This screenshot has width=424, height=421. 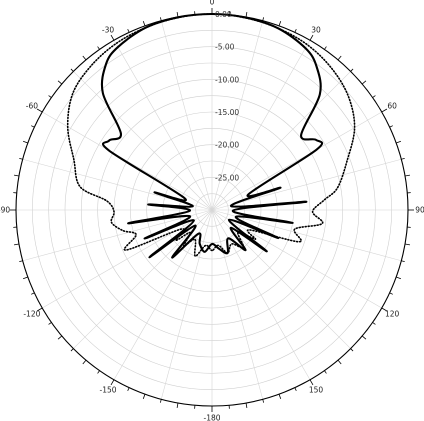 I want to click on angle-tick-label: 0, so click(x=212, y=3).